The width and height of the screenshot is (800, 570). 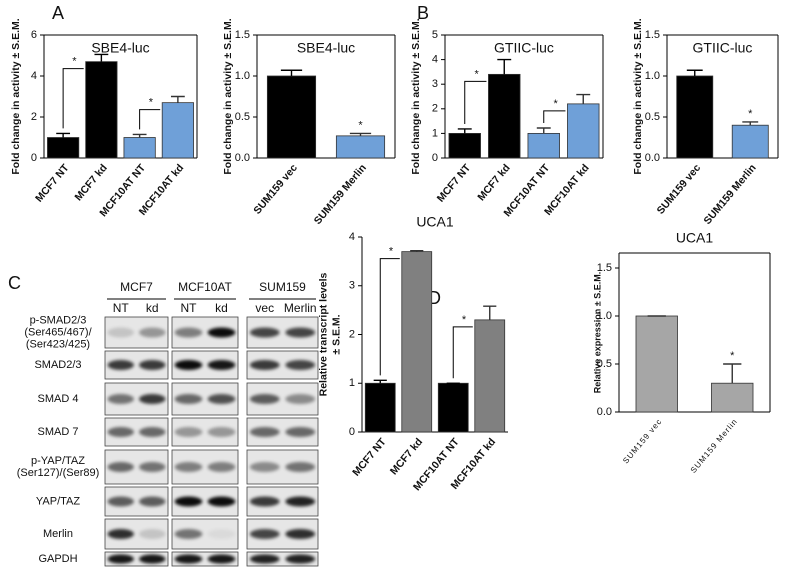 What do you see at coordinates (58, 461) in the screenshot?
I see `blot-row-label: p-YAP/TAZ` at bounding box center [58, 461].